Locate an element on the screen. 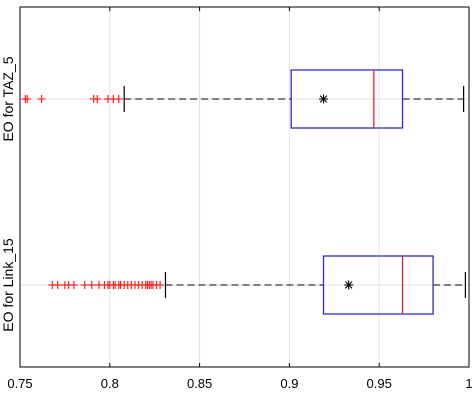  x-tick-label: 0.9 is located at coordinates (289, 383).